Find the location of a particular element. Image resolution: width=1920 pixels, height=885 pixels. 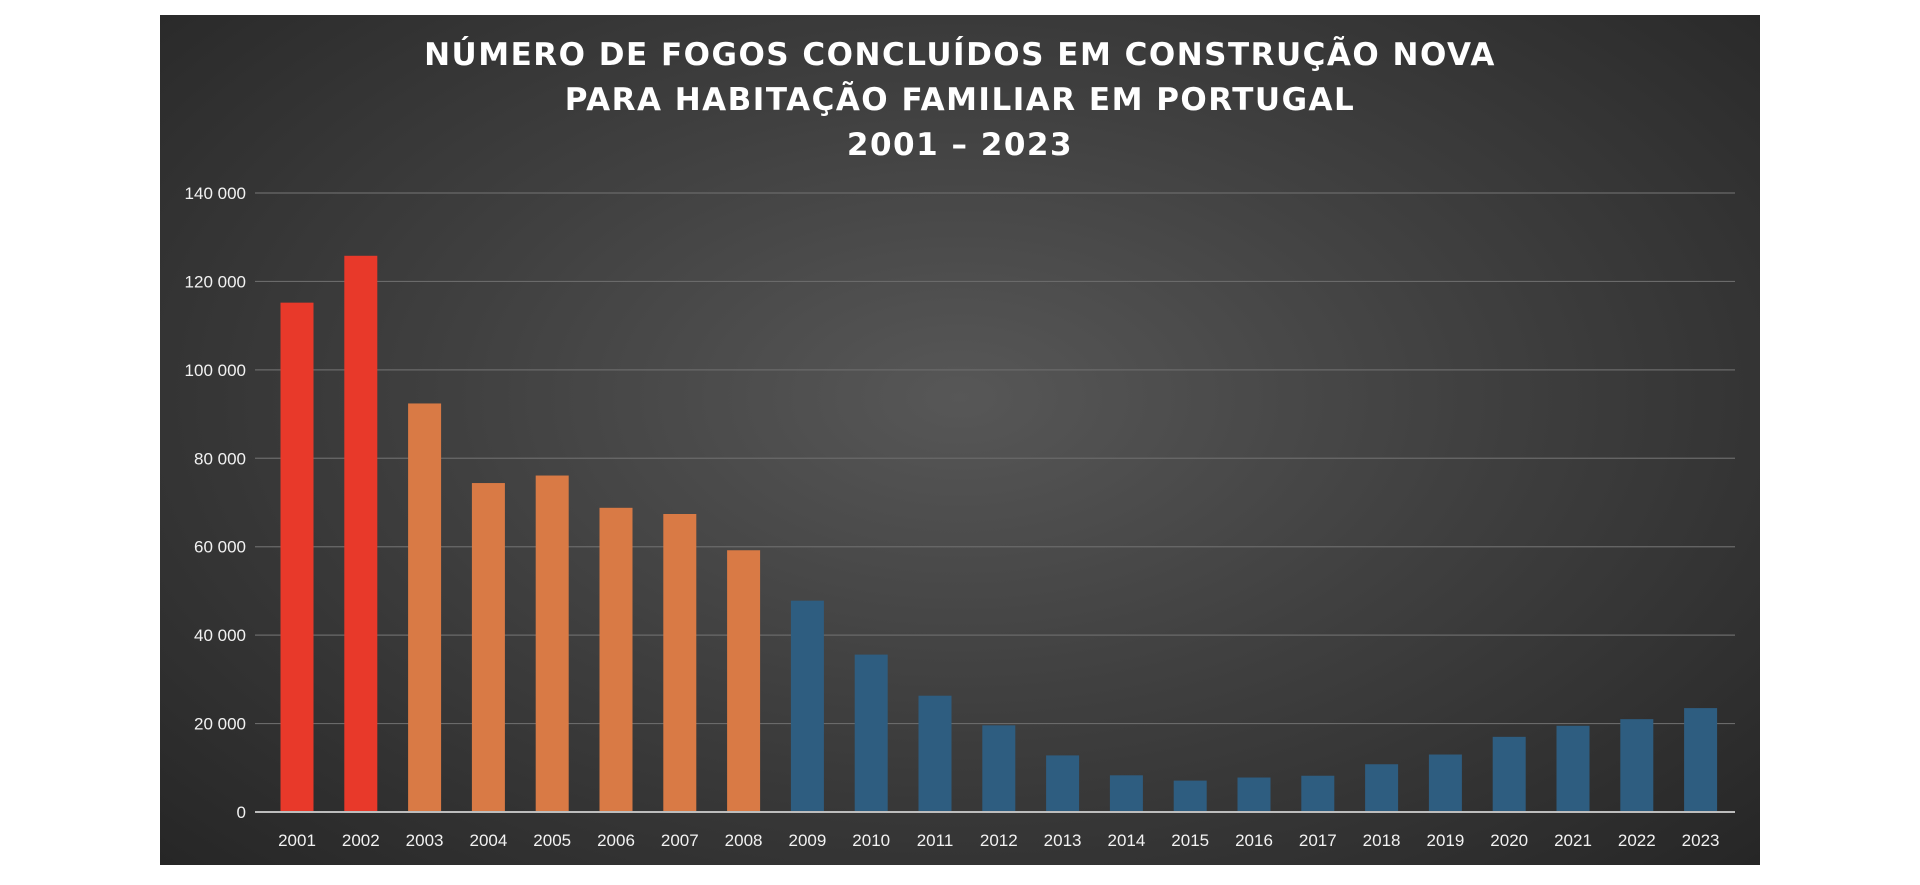

x-tick-label: 2022 is located at coordinates (1637, 840).